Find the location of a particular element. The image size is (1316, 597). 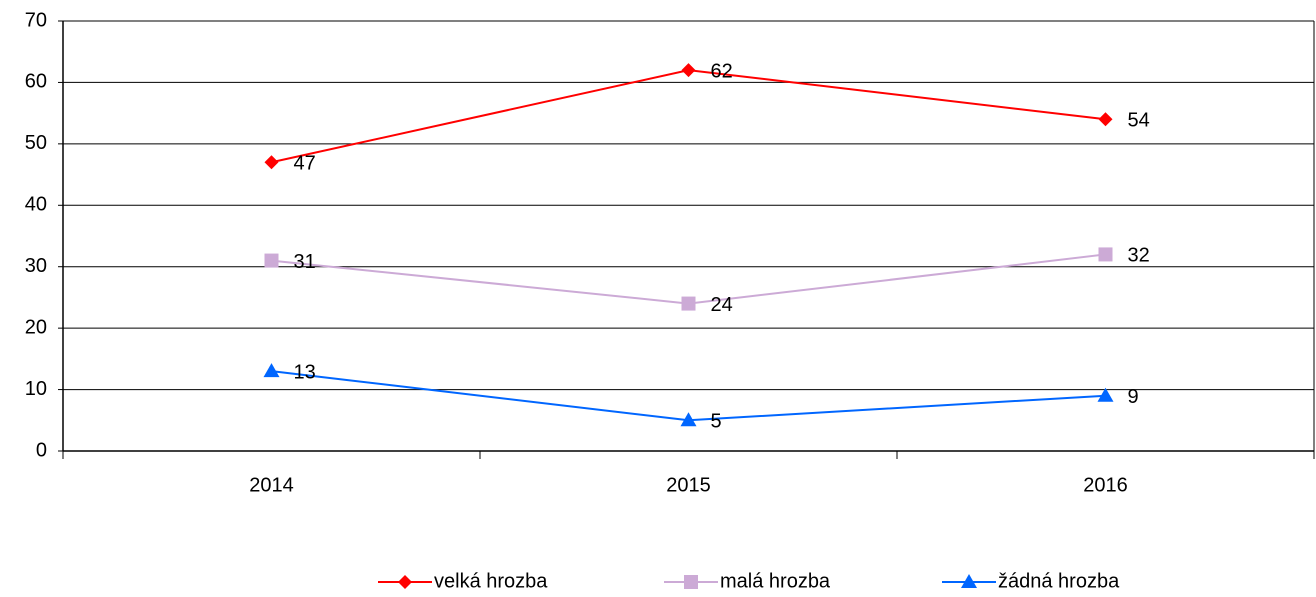

data-label: 5 is located at coordinates (716, 422).